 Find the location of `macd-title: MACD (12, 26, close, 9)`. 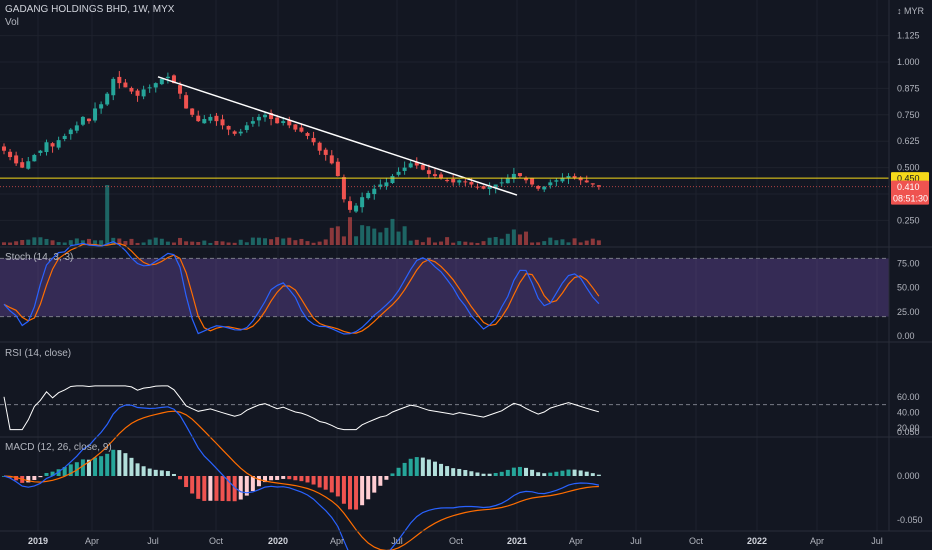

macd-title: MACD (12, 26, close, 9) is located at coordinates (58, 447).